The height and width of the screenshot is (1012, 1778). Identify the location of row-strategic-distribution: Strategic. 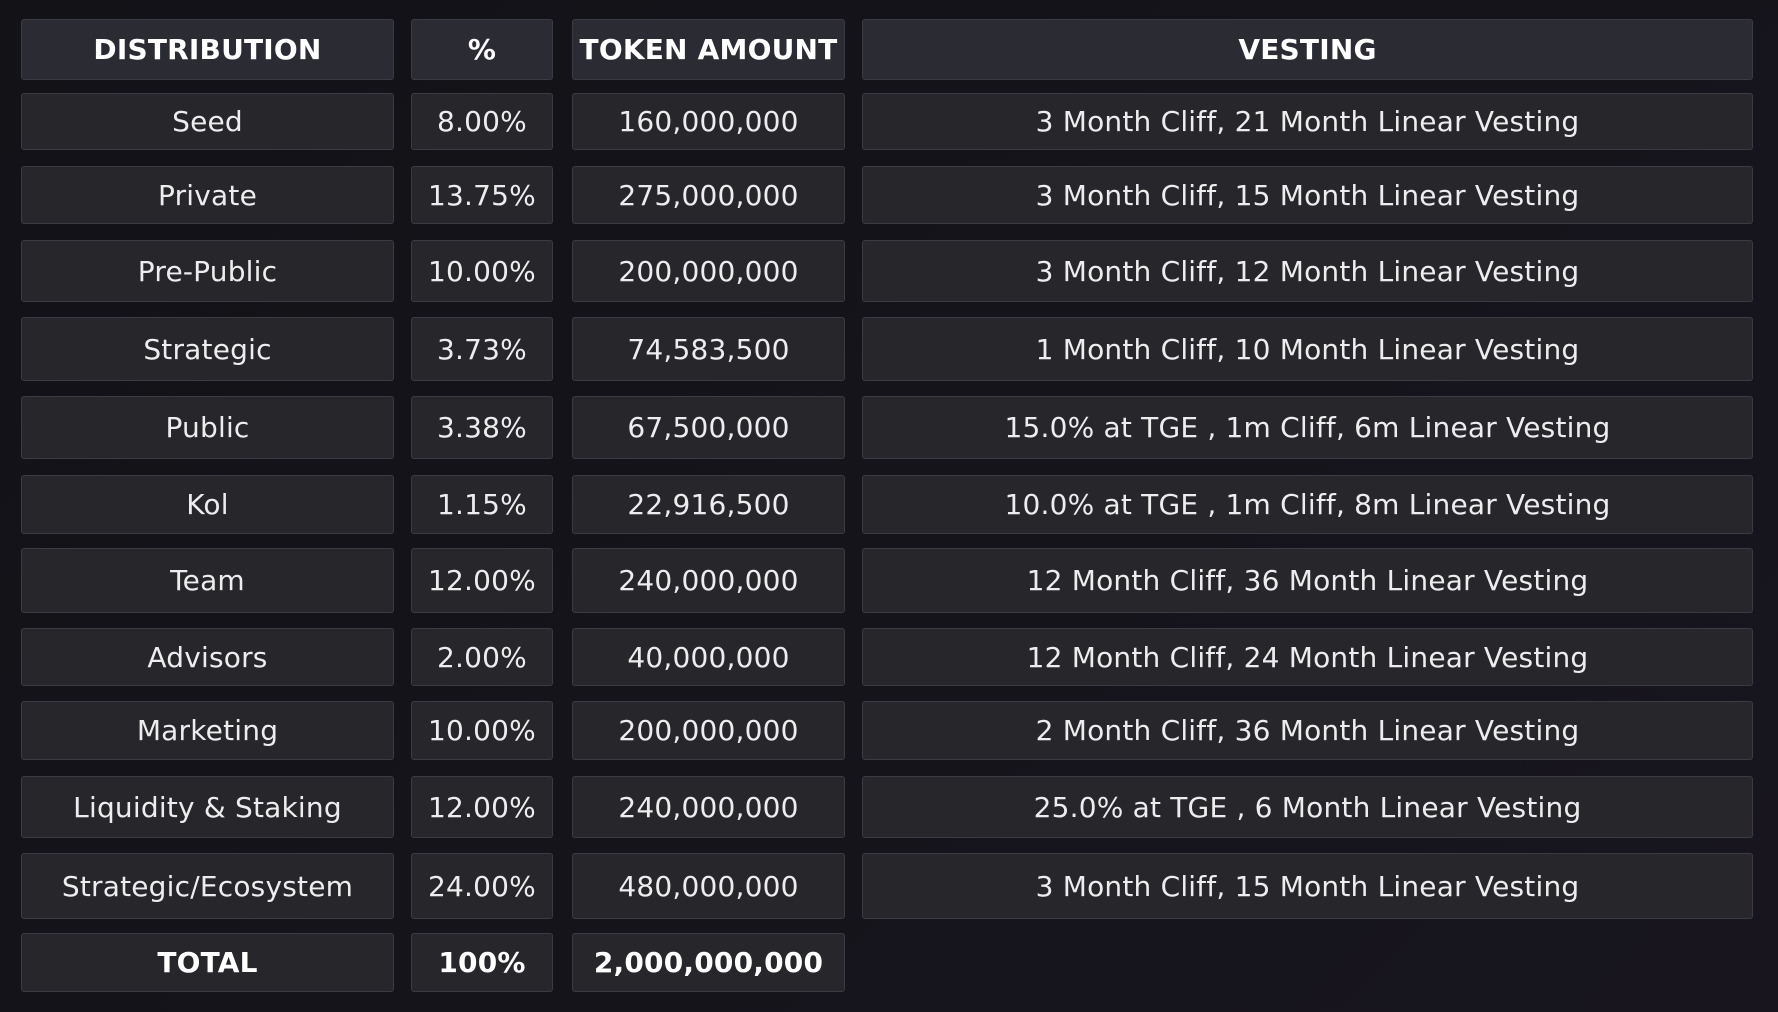
(207, 349).